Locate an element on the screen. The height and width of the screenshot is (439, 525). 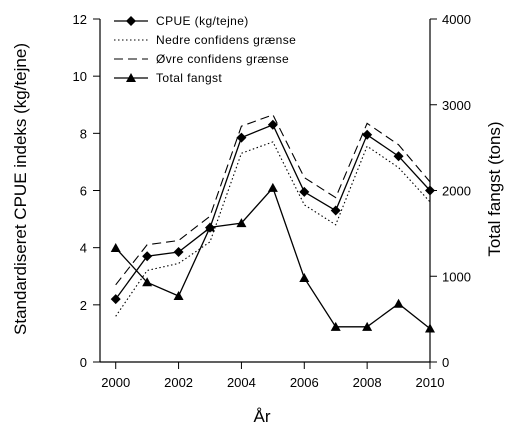
x-tick-label: 2008 is located at coordinates (367, 382).